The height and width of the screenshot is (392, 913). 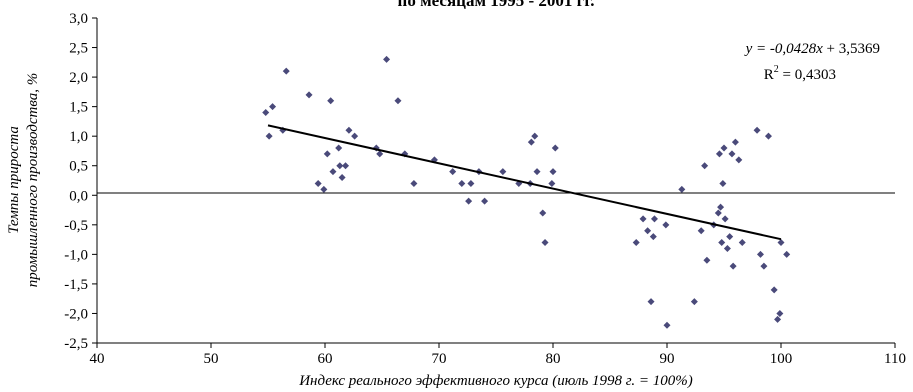 I want to click on x-tick-label: 90, so click(x=667, y=359).